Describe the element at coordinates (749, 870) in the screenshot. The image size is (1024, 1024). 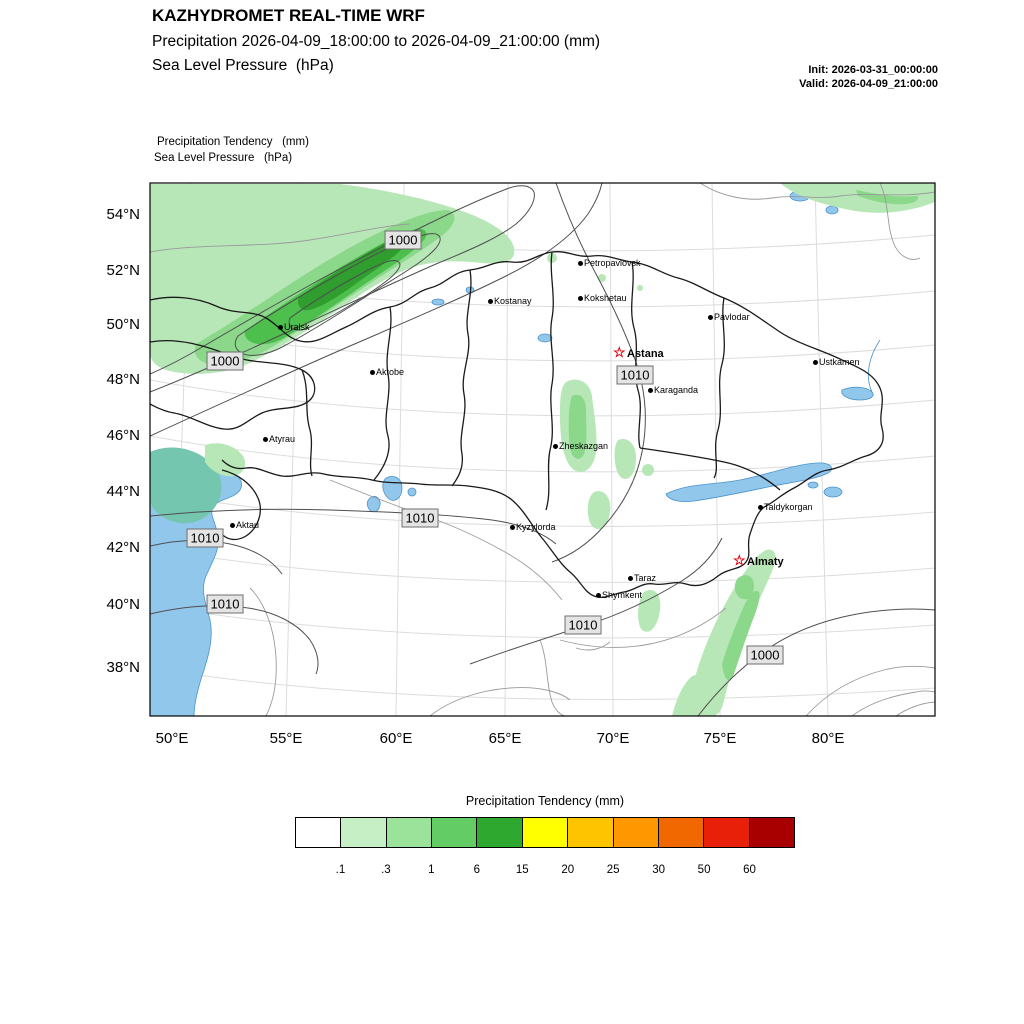
I see `legend-tick-label: 60` at that location.